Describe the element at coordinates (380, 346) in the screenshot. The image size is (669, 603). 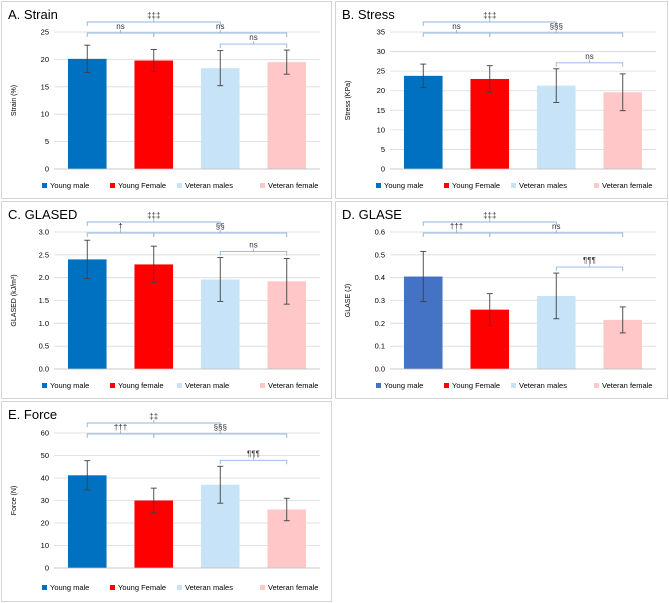
I see `y-tick-label: 0.1` at that location.